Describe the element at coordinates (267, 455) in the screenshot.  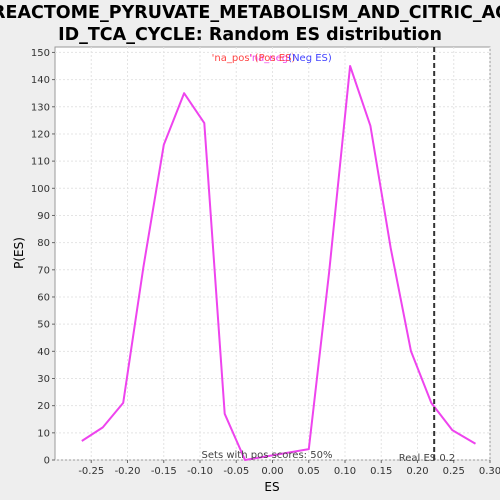
I see `pos-scores-annotation: Sets with pos scores: 50%` at that location.